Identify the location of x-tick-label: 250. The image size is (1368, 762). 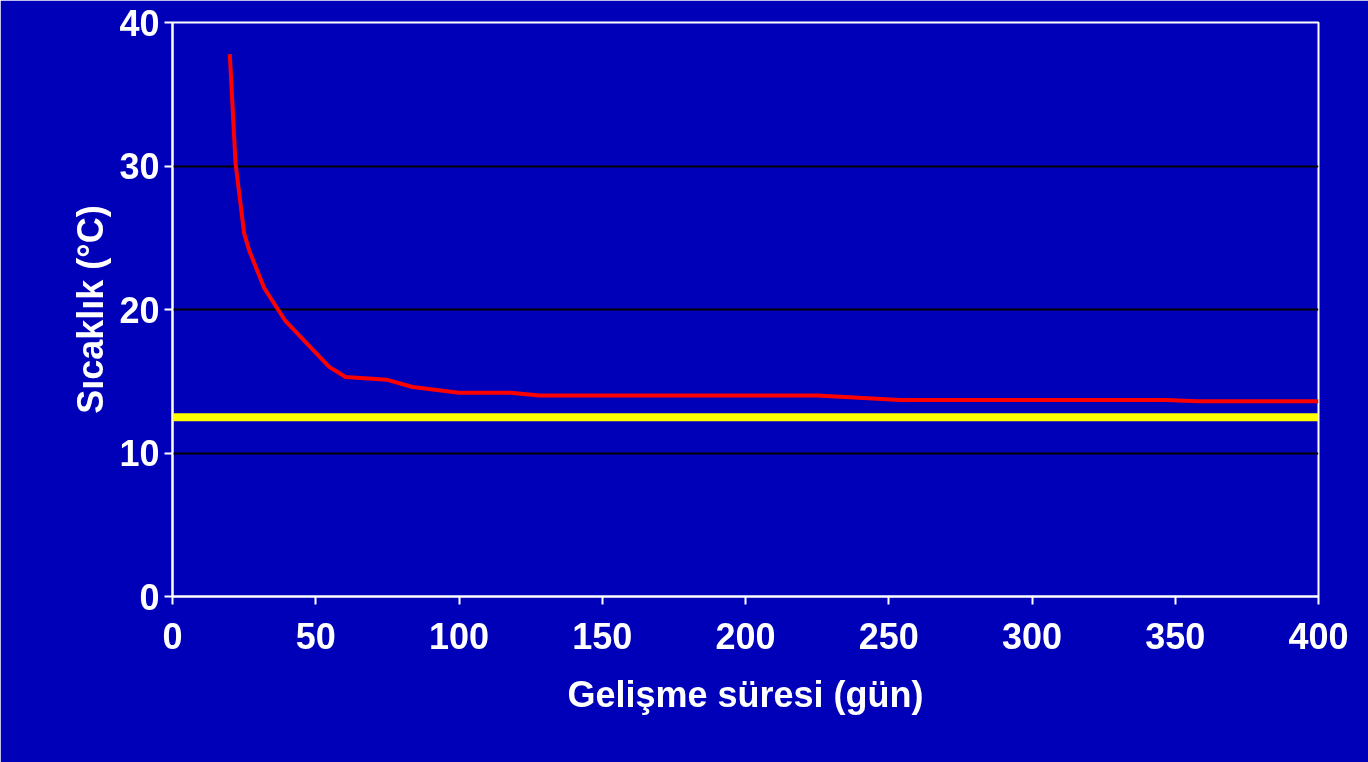
(888, 636).